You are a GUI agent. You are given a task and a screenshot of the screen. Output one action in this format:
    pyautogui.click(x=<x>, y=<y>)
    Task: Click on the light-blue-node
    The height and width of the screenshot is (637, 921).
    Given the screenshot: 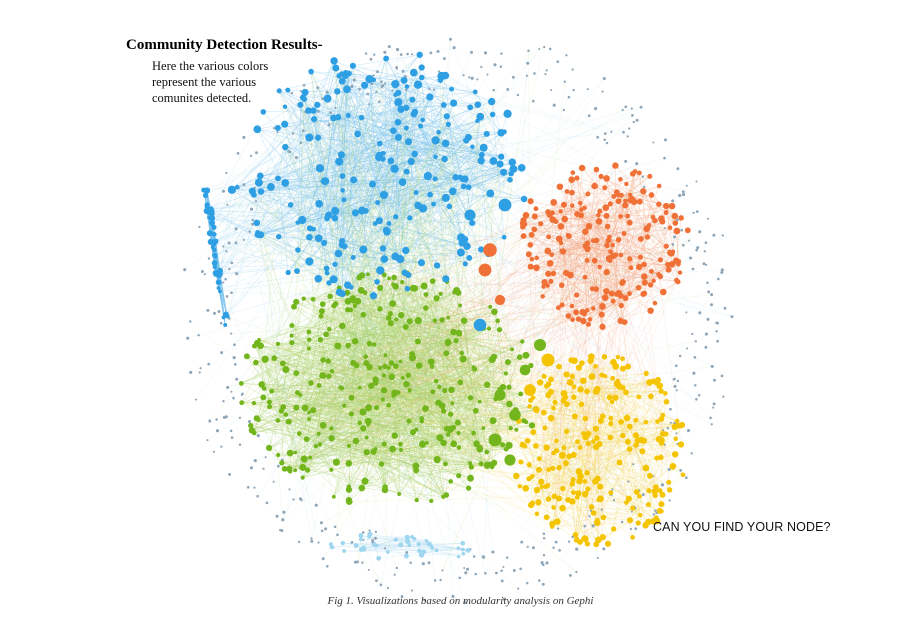 What is the action you would take?
    pyautogui.click(x=369, y=536)
    